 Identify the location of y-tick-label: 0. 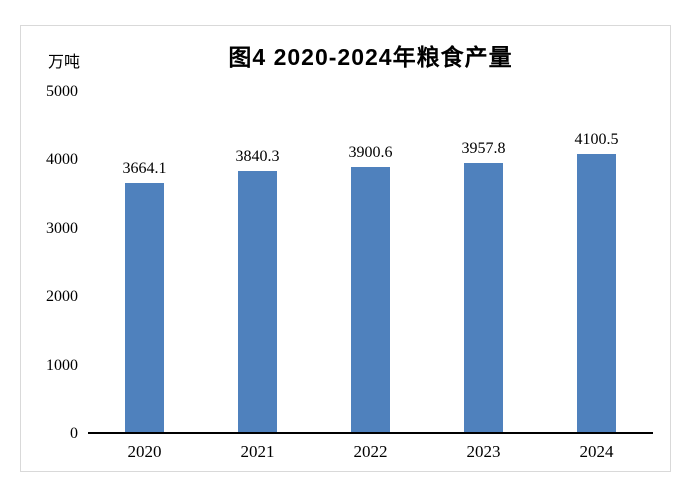
(74, 433).